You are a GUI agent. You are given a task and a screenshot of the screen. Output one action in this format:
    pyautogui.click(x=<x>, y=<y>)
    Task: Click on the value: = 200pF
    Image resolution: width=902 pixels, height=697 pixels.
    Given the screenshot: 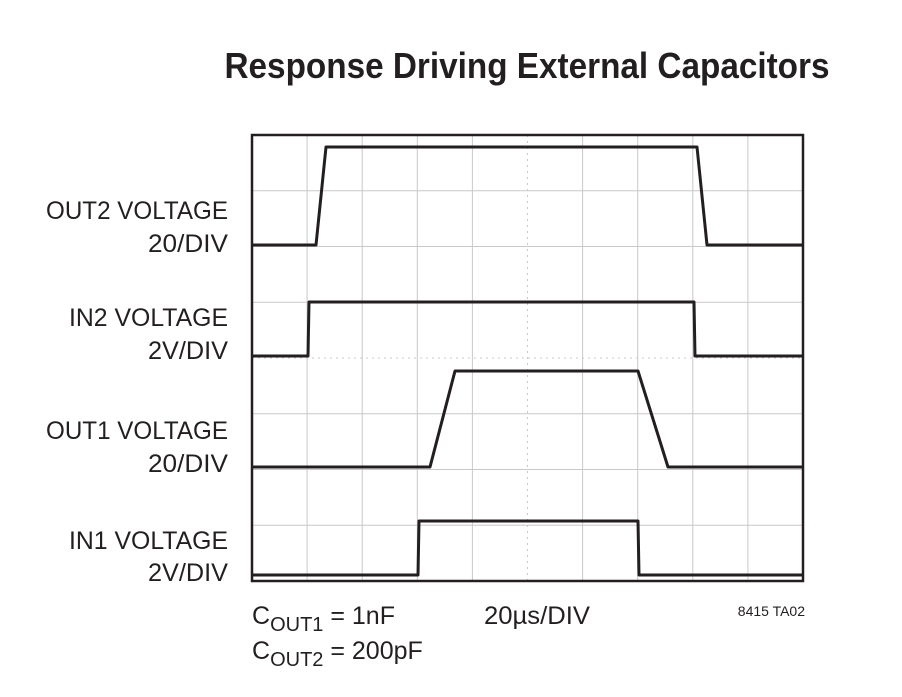 What is the action you would take?
    pyautogui.click(x=372, y=651)
    